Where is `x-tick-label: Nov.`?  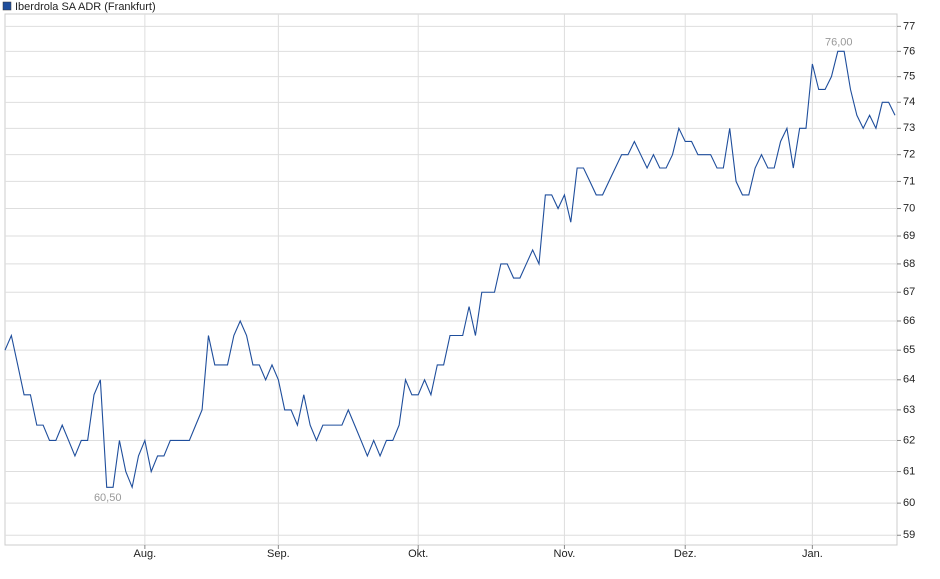
x-tick-label: Nov. is located at coordinates (565, 554).